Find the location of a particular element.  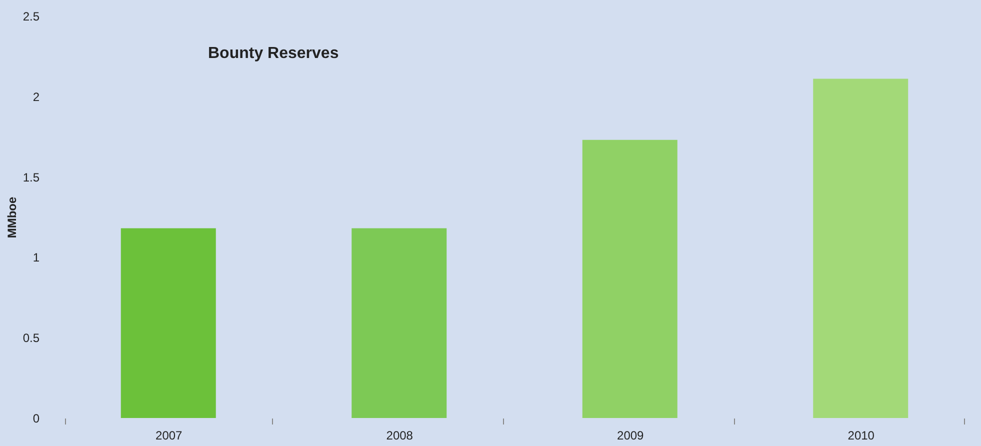

y-tick-label: 0.5 is located at coordinates (31, 338).